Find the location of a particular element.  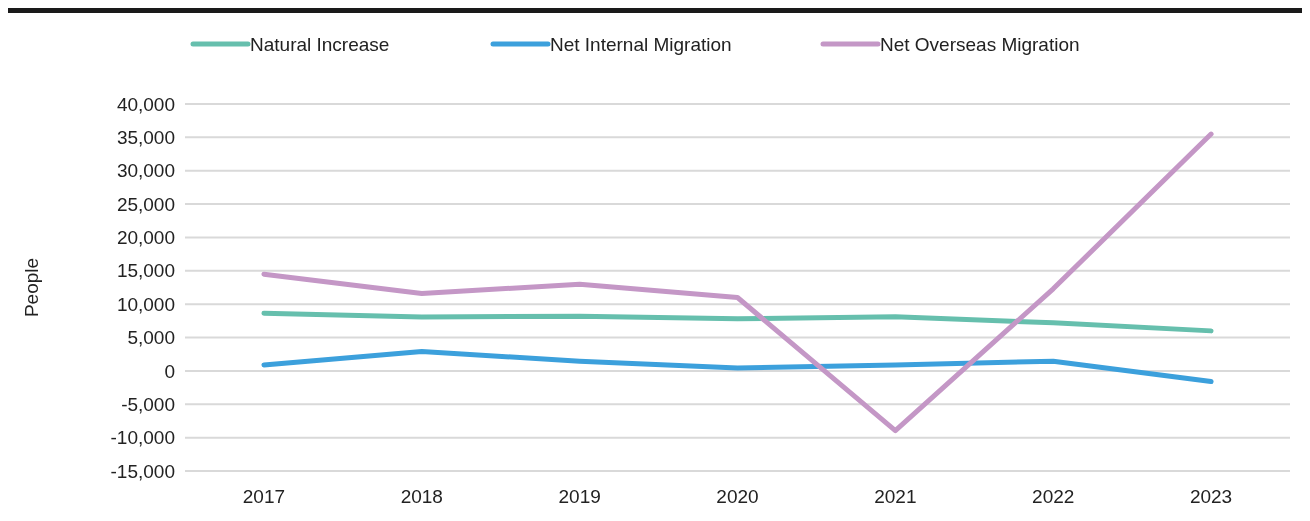

x-tick-label: 2019 is located at coordinates (579, 496).